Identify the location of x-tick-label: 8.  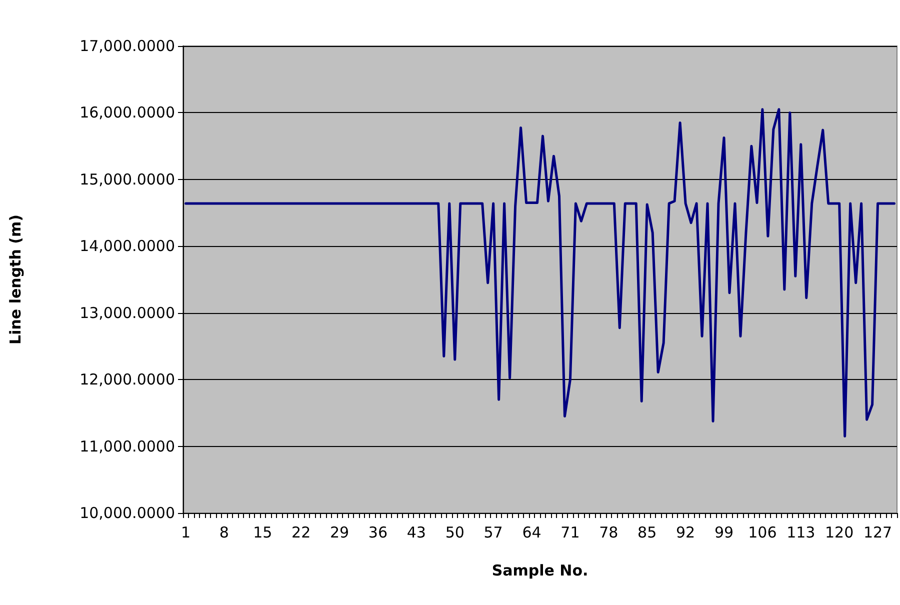
(224, 533).